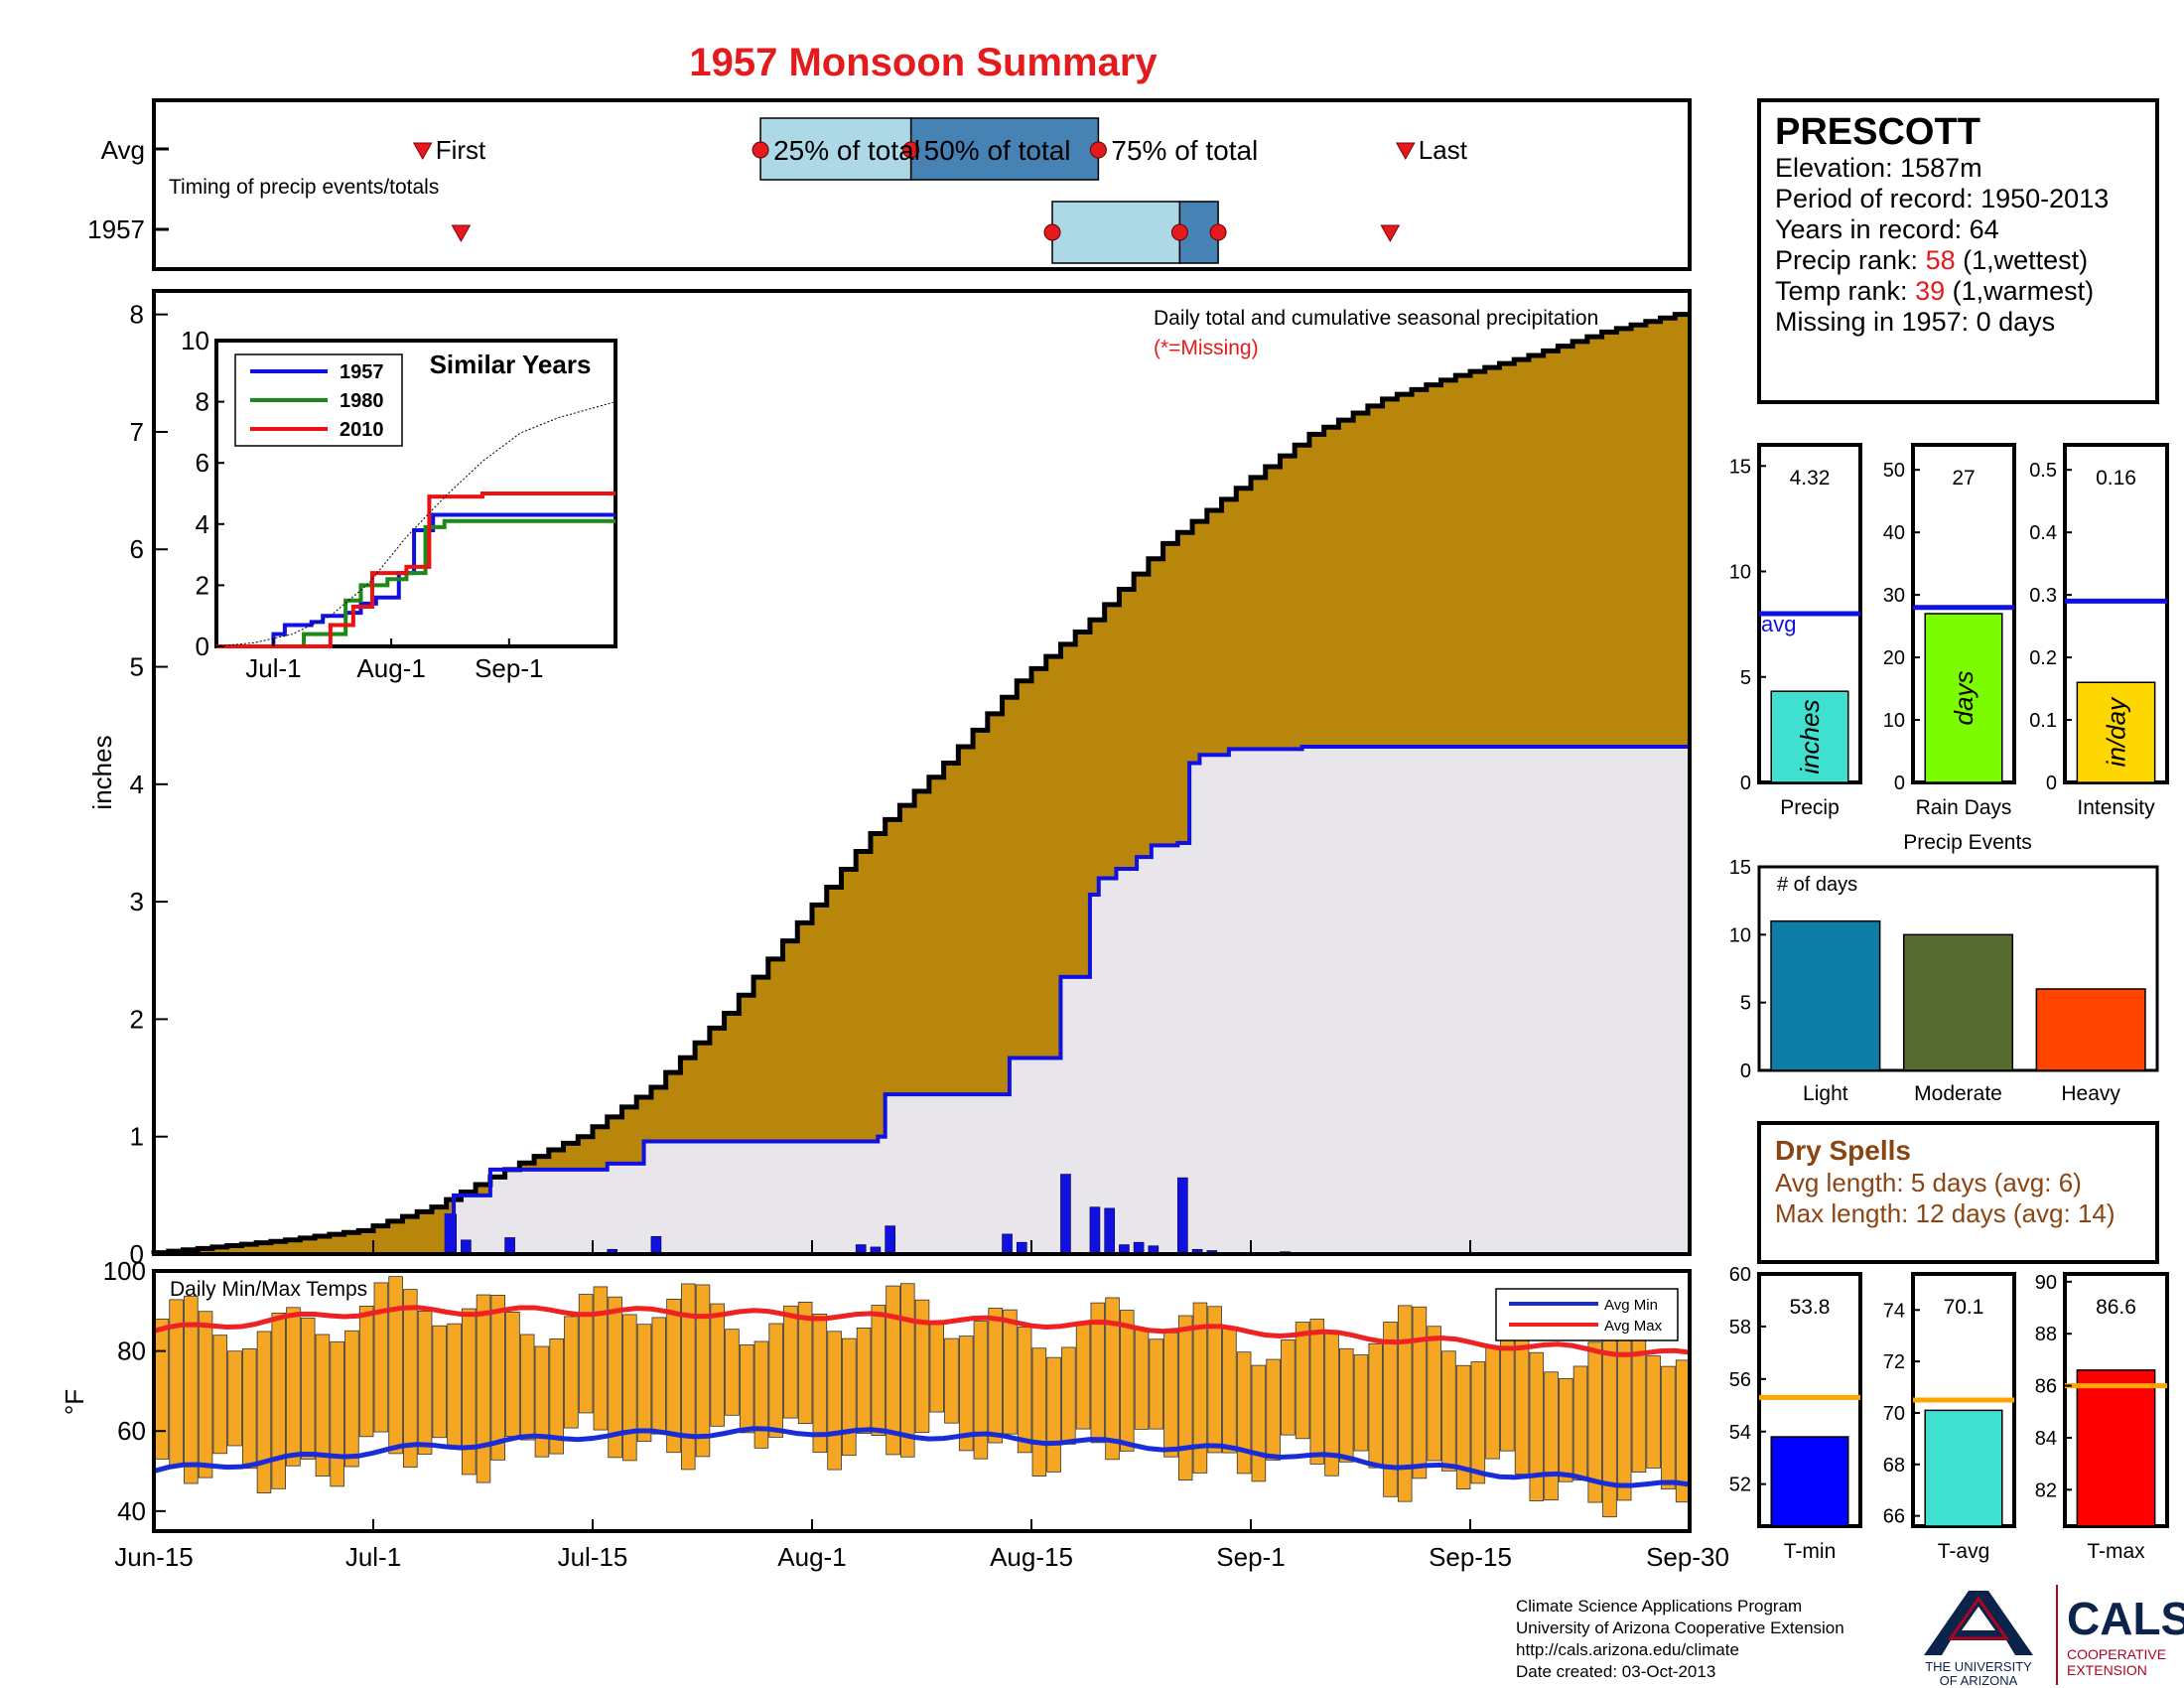 This screenshot has height=1688, width=2184. Describe the element at coordinates (2090, 1093) in the screenshot. I see `events-category-label: Heavy` at that location.